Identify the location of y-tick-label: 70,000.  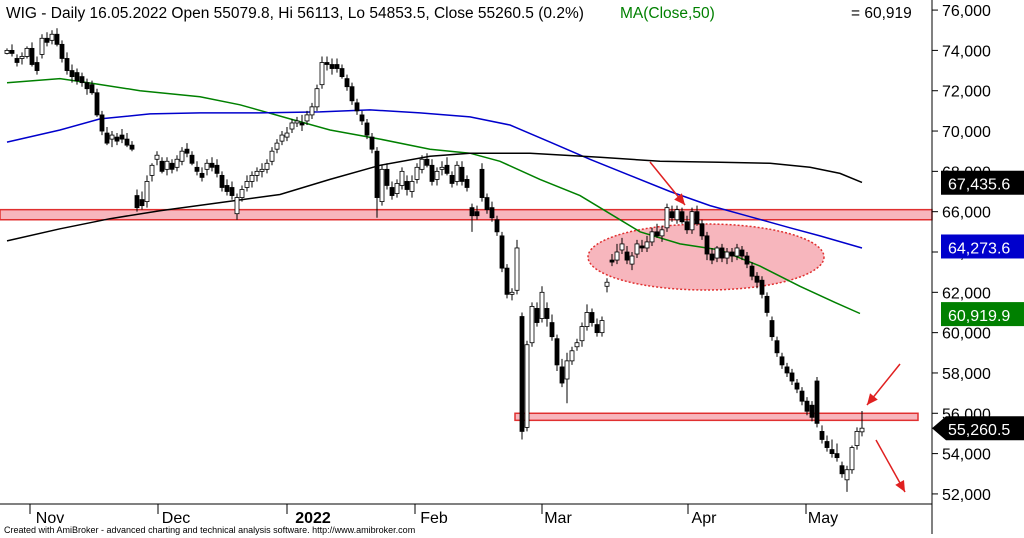
(966, 132).